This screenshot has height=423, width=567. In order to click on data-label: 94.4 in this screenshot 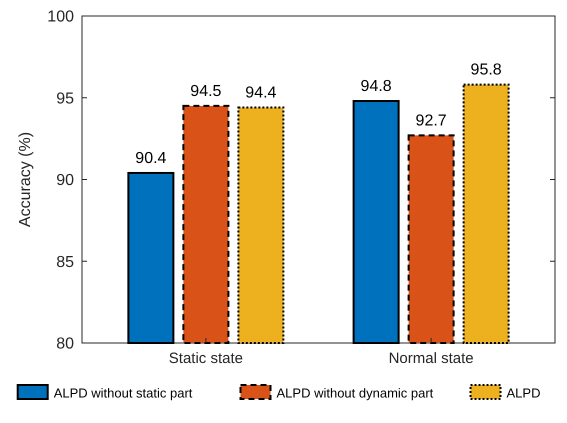, I will do `click(261, 93)`.